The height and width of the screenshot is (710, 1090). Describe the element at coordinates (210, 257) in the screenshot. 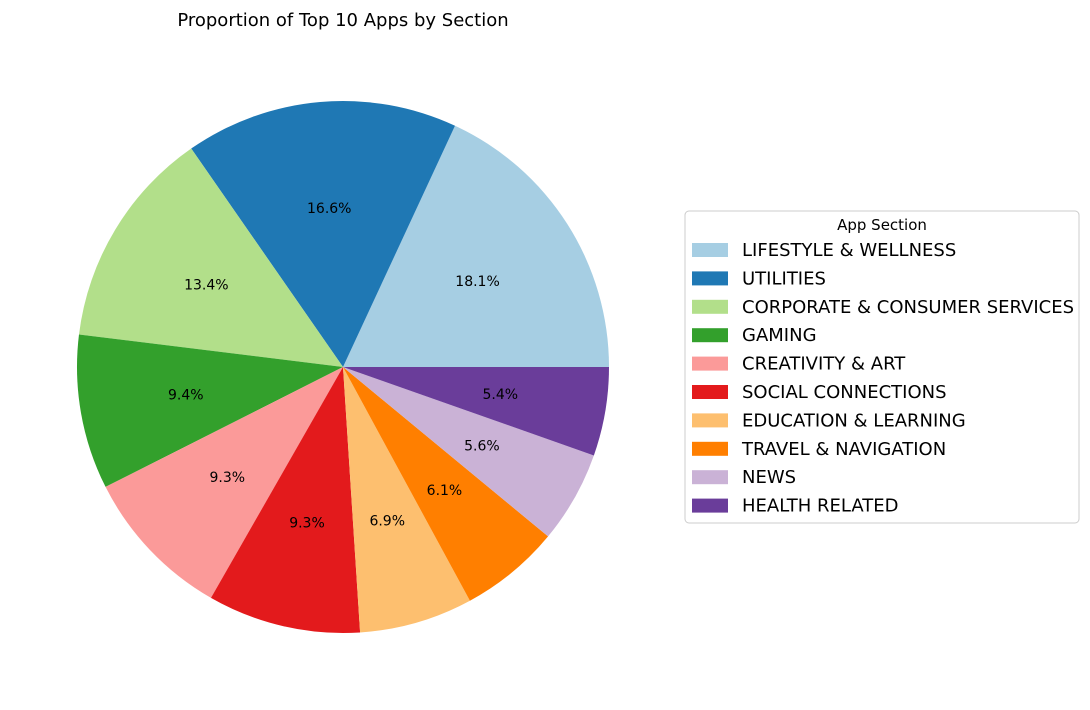

I see `pie-slice-corporate-and-consumer-services` at that location.